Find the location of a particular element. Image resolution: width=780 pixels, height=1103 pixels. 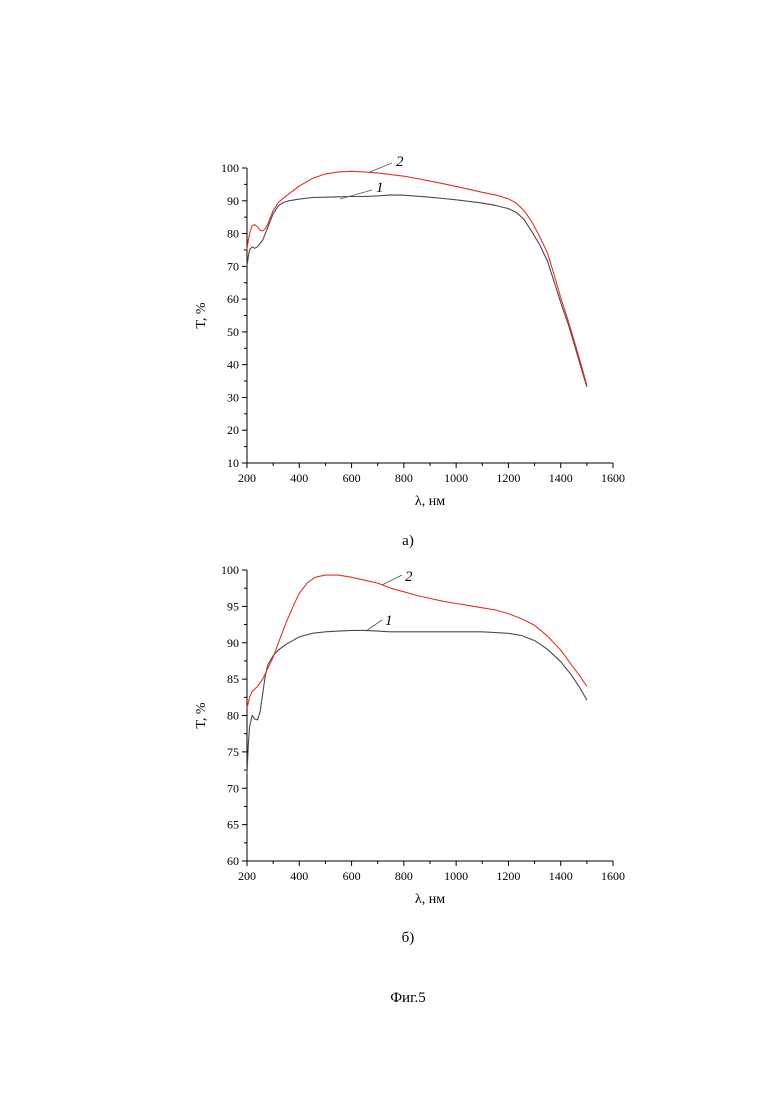

panel-caption-a: а) is located at coordinates (408, 541).